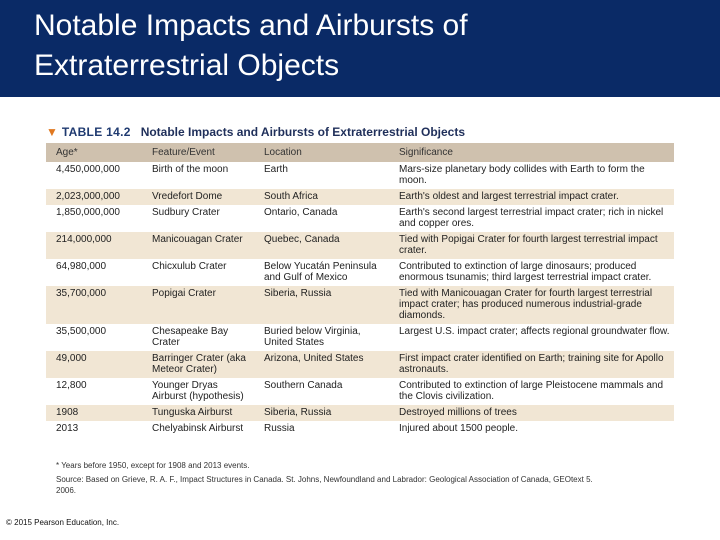  Describe the element at coordinates (321, 175) in the screenshot. I see `table-cell: Earth` at that location.